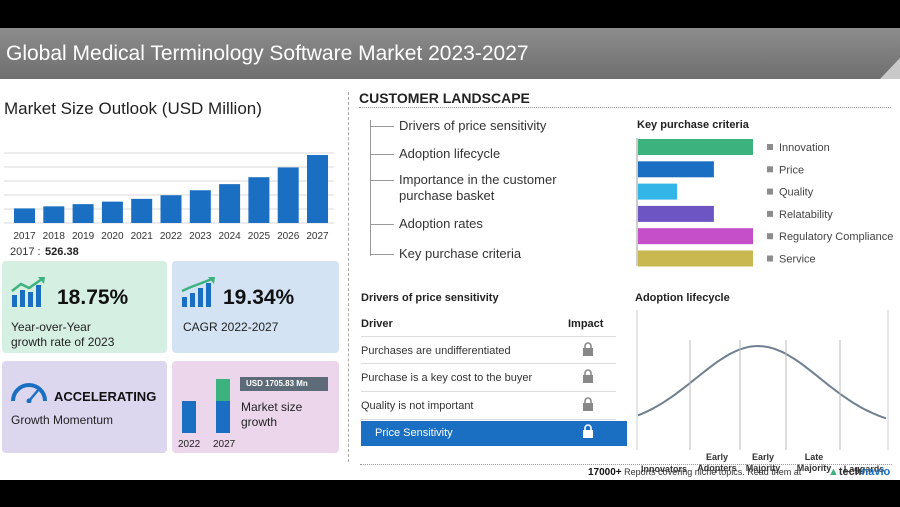  What do you see at coordinates (200, 235) in the screenshot?
I see `x-tick-label: 2023` at bounding box center [200, 235].